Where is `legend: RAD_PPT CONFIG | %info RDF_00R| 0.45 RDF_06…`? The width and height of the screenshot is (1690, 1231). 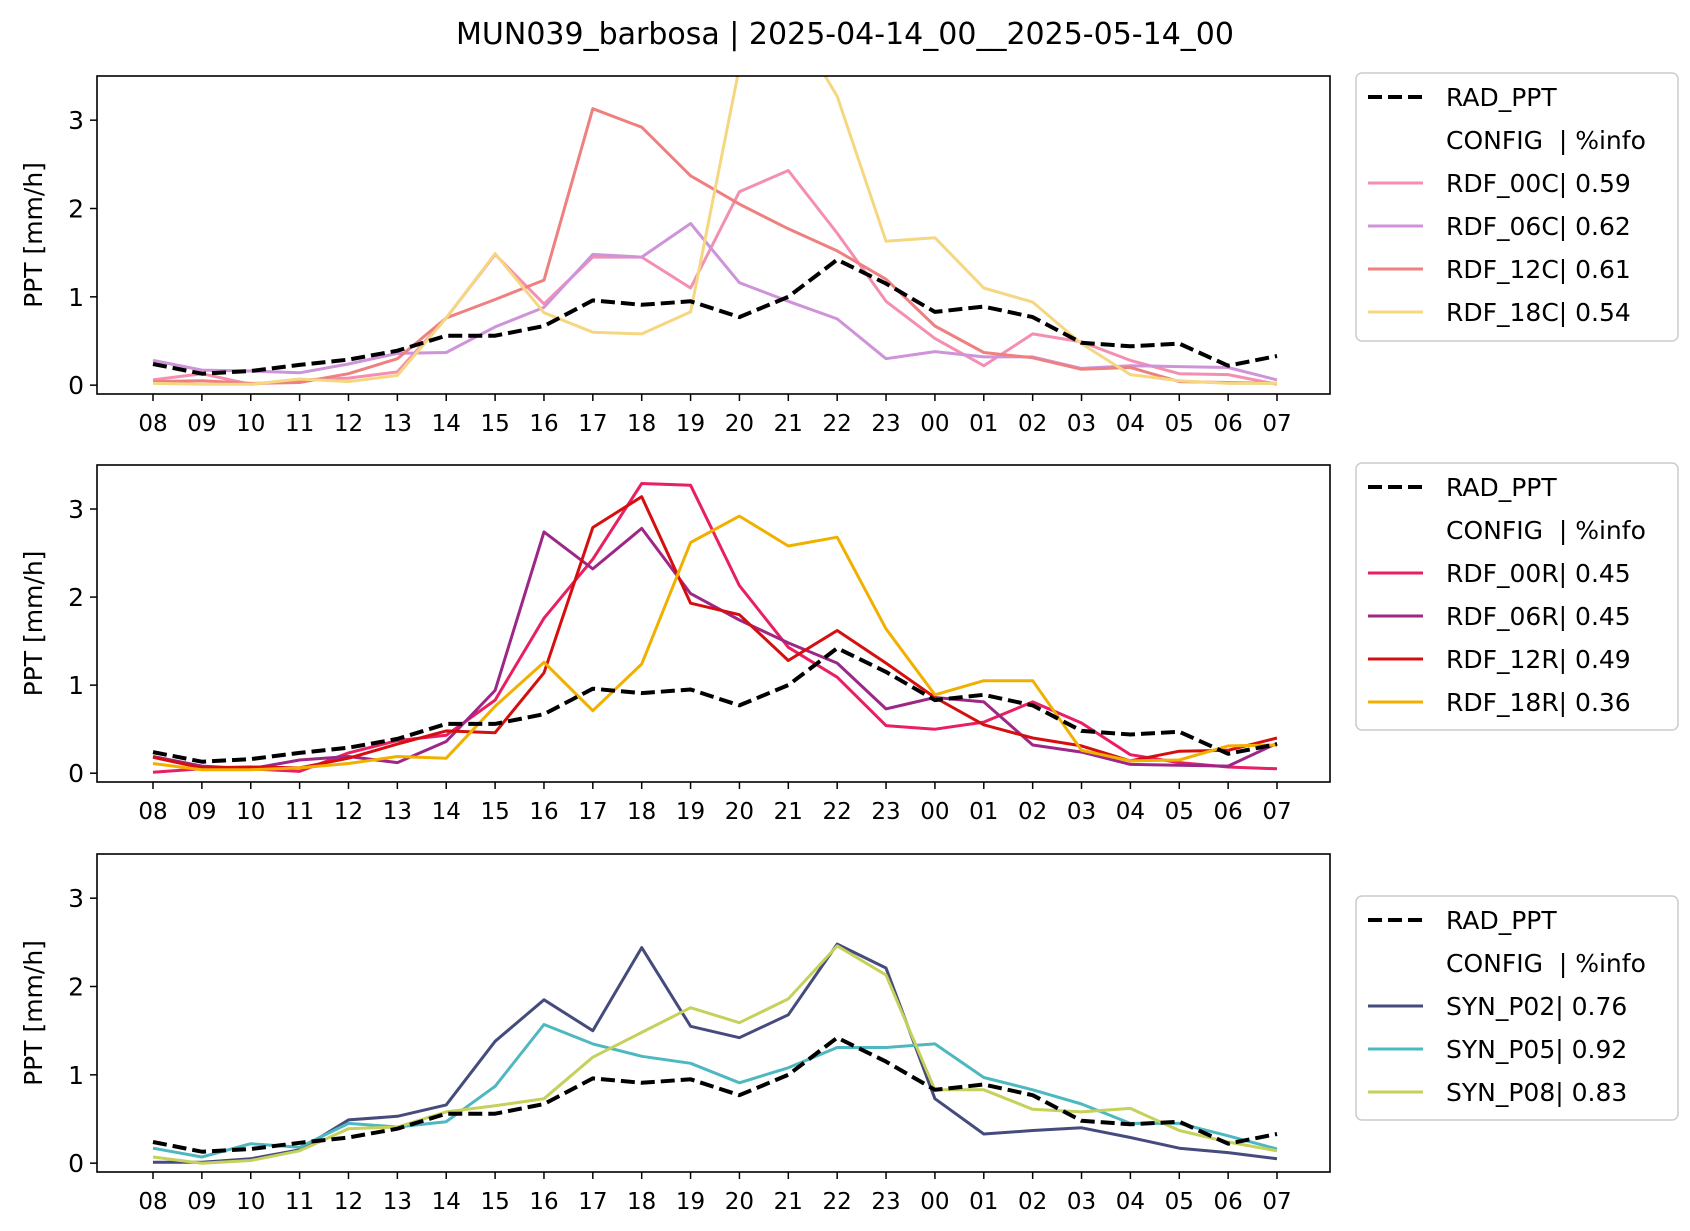 legend: RAD_PPT CONFIG | %info RDF_00R| 0.45 RDF_06… is located at coordinates (1517, 596).